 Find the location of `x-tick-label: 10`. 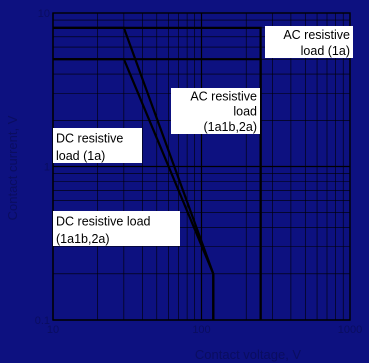

x-tick-label: 10 is located at coordinates (53, 330).